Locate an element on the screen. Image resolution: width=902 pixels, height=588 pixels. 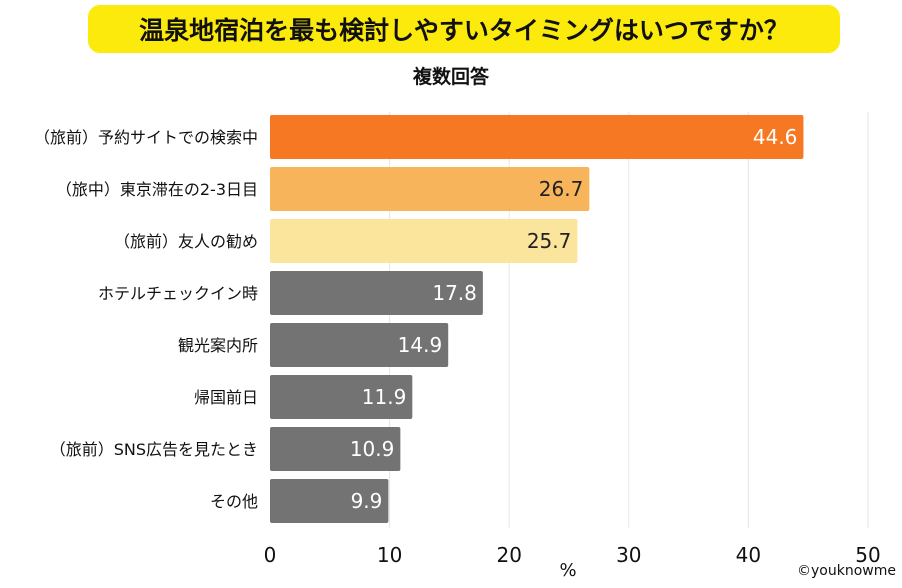
data-label: 44.6 is located at coordinates (775, 137).